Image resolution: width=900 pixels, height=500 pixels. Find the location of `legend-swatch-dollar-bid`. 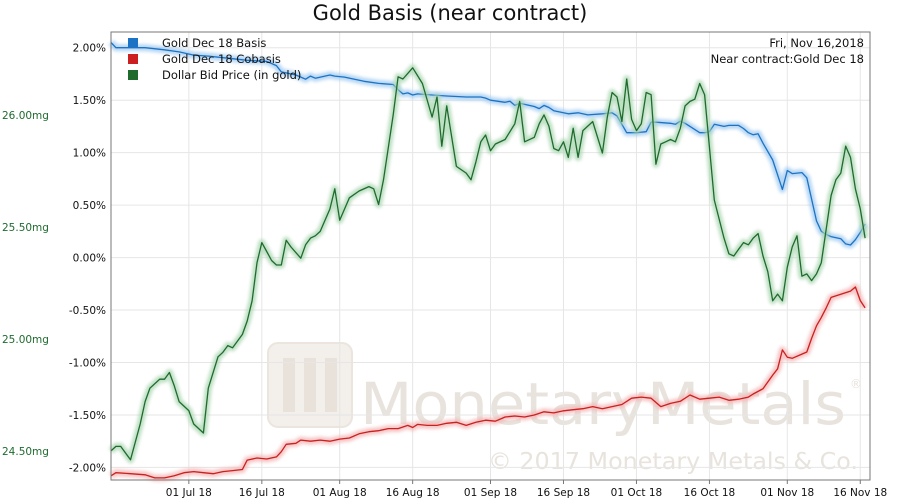

legend-swatch-dollar-bid is located at coordinates (133, 75).